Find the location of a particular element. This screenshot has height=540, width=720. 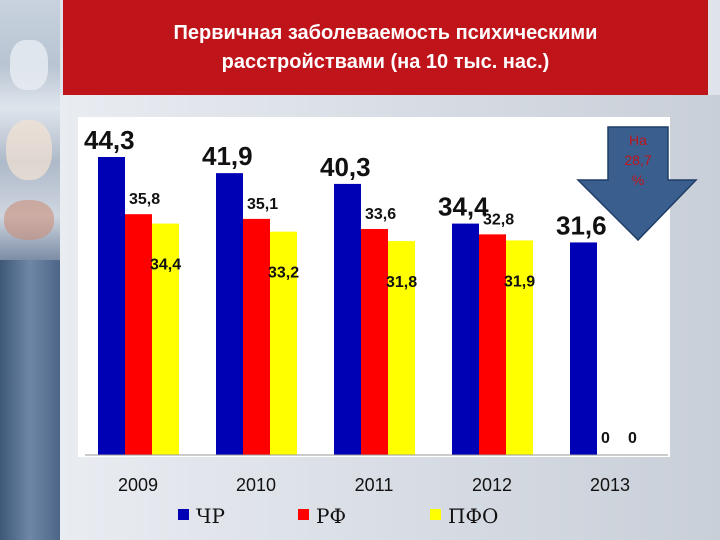

bar-РФ-2011 is located at coordinates (374, 341).